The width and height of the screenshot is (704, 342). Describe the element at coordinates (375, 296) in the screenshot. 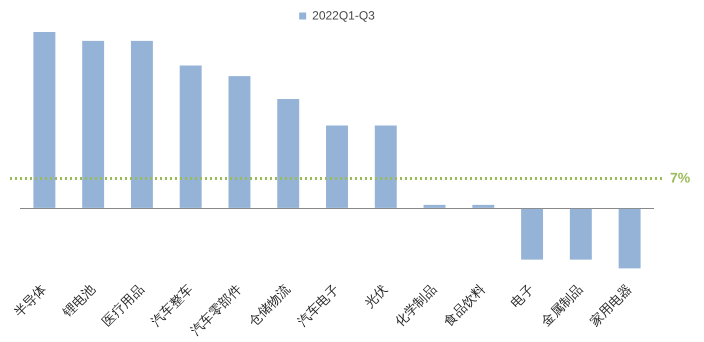

I see `x-tick-label: 光伏` at that location.